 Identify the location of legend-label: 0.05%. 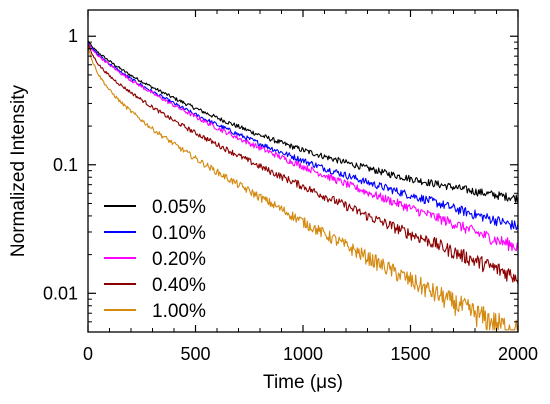
(179, 207).